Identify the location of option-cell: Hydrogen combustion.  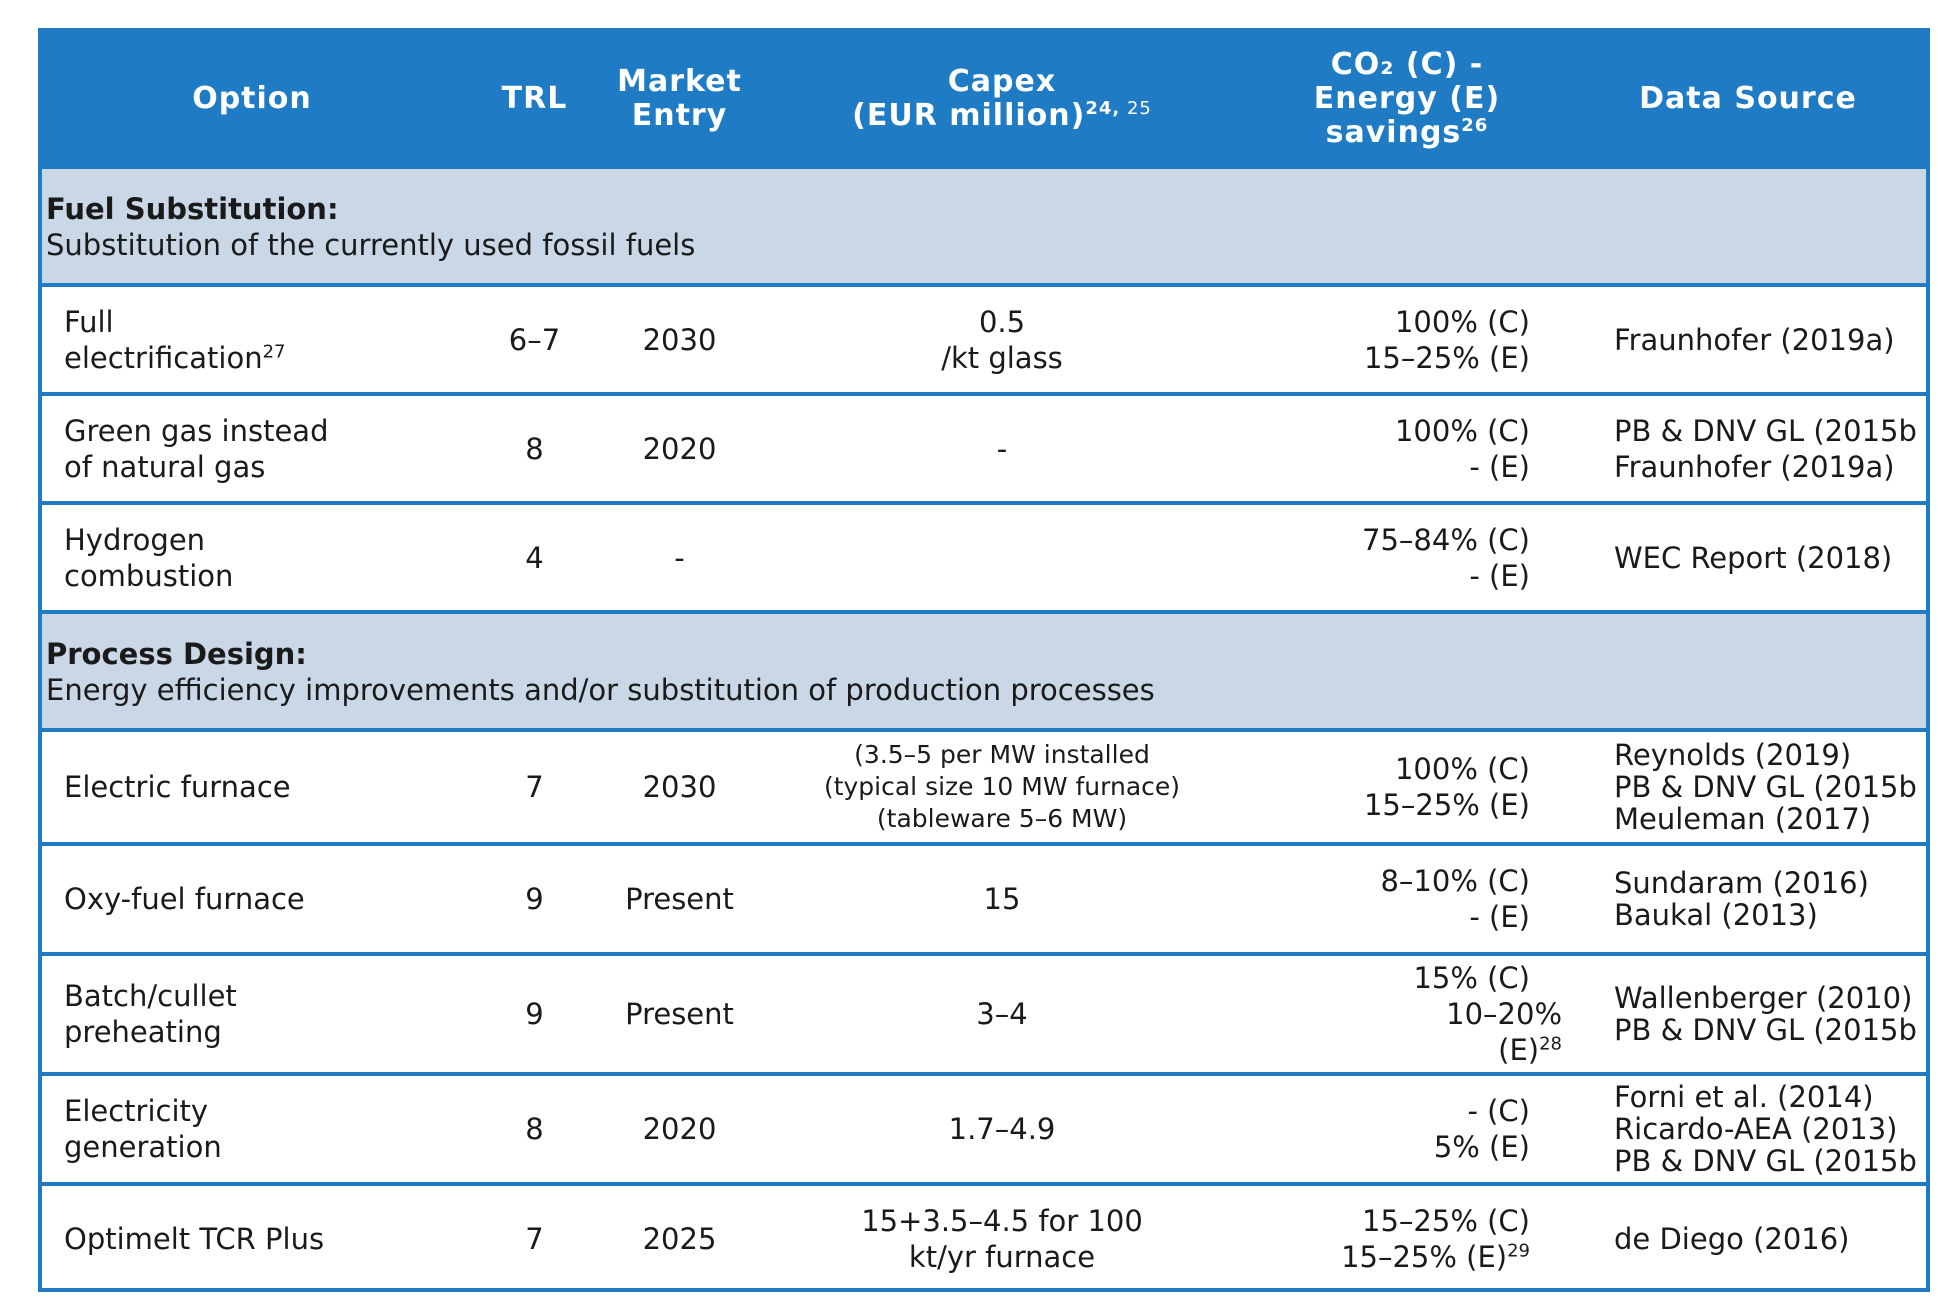
(149, 557).